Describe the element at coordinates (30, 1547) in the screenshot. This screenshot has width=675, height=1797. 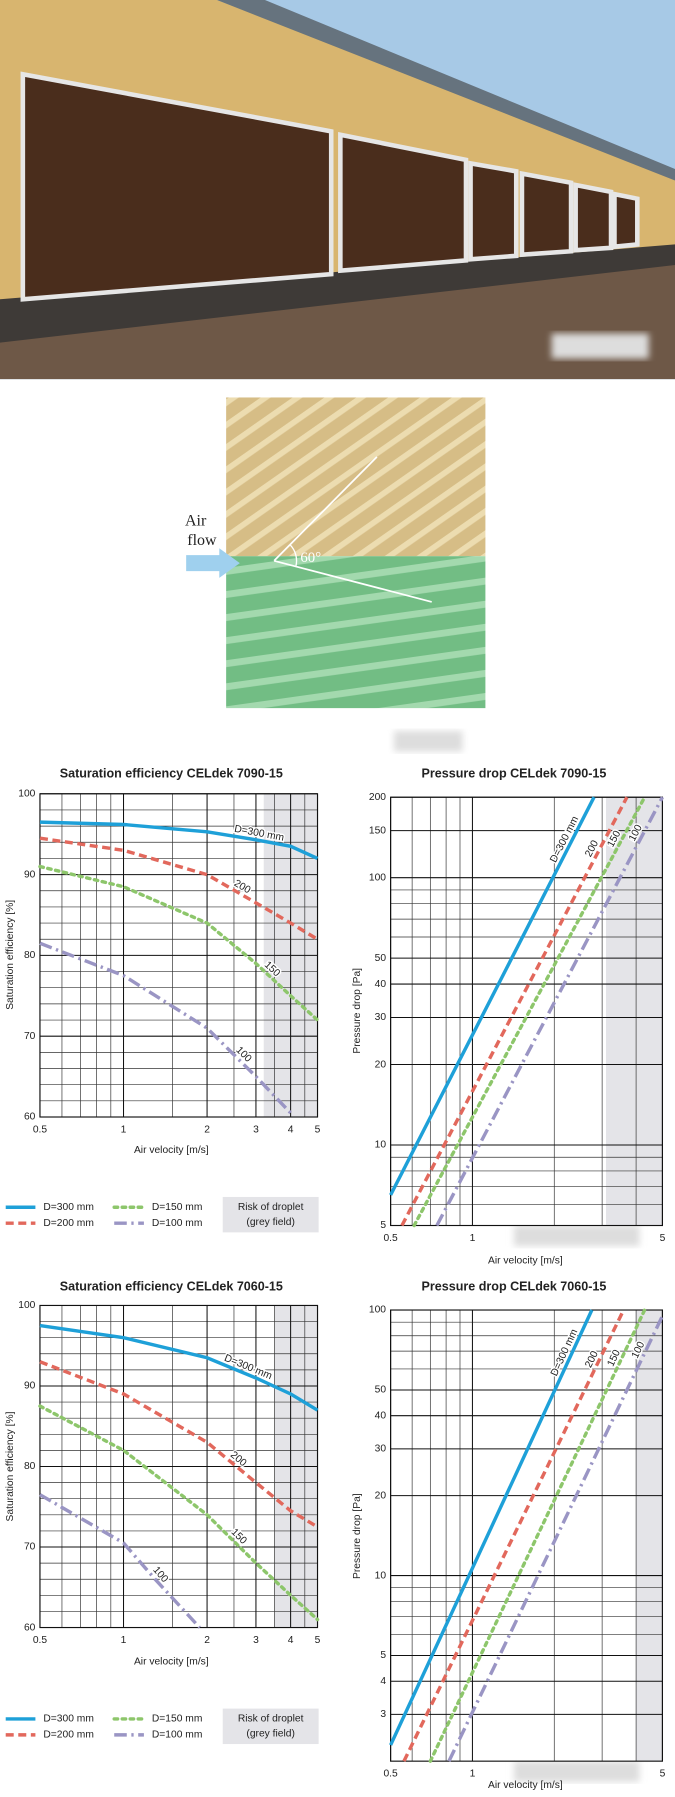
I see `y-tick-label: 70` at that location.